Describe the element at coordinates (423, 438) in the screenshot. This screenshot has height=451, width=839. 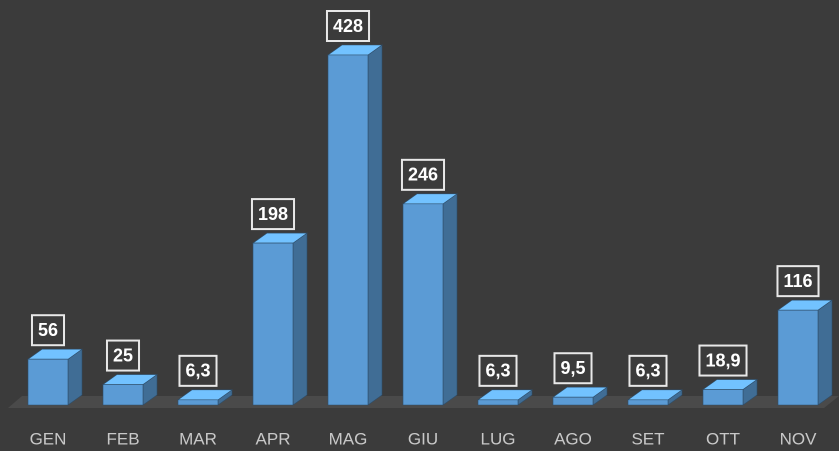
I see `x-tick-label: GIU` at that location.